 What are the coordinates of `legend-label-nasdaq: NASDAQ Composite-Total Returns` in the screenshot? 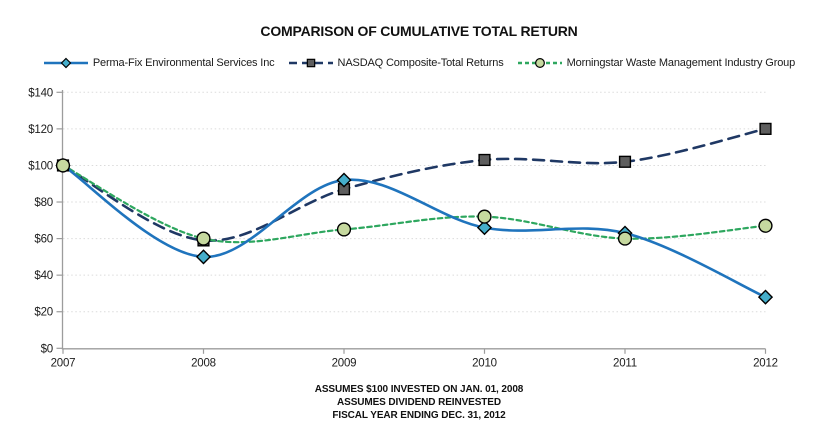 It's located at (420, 63).